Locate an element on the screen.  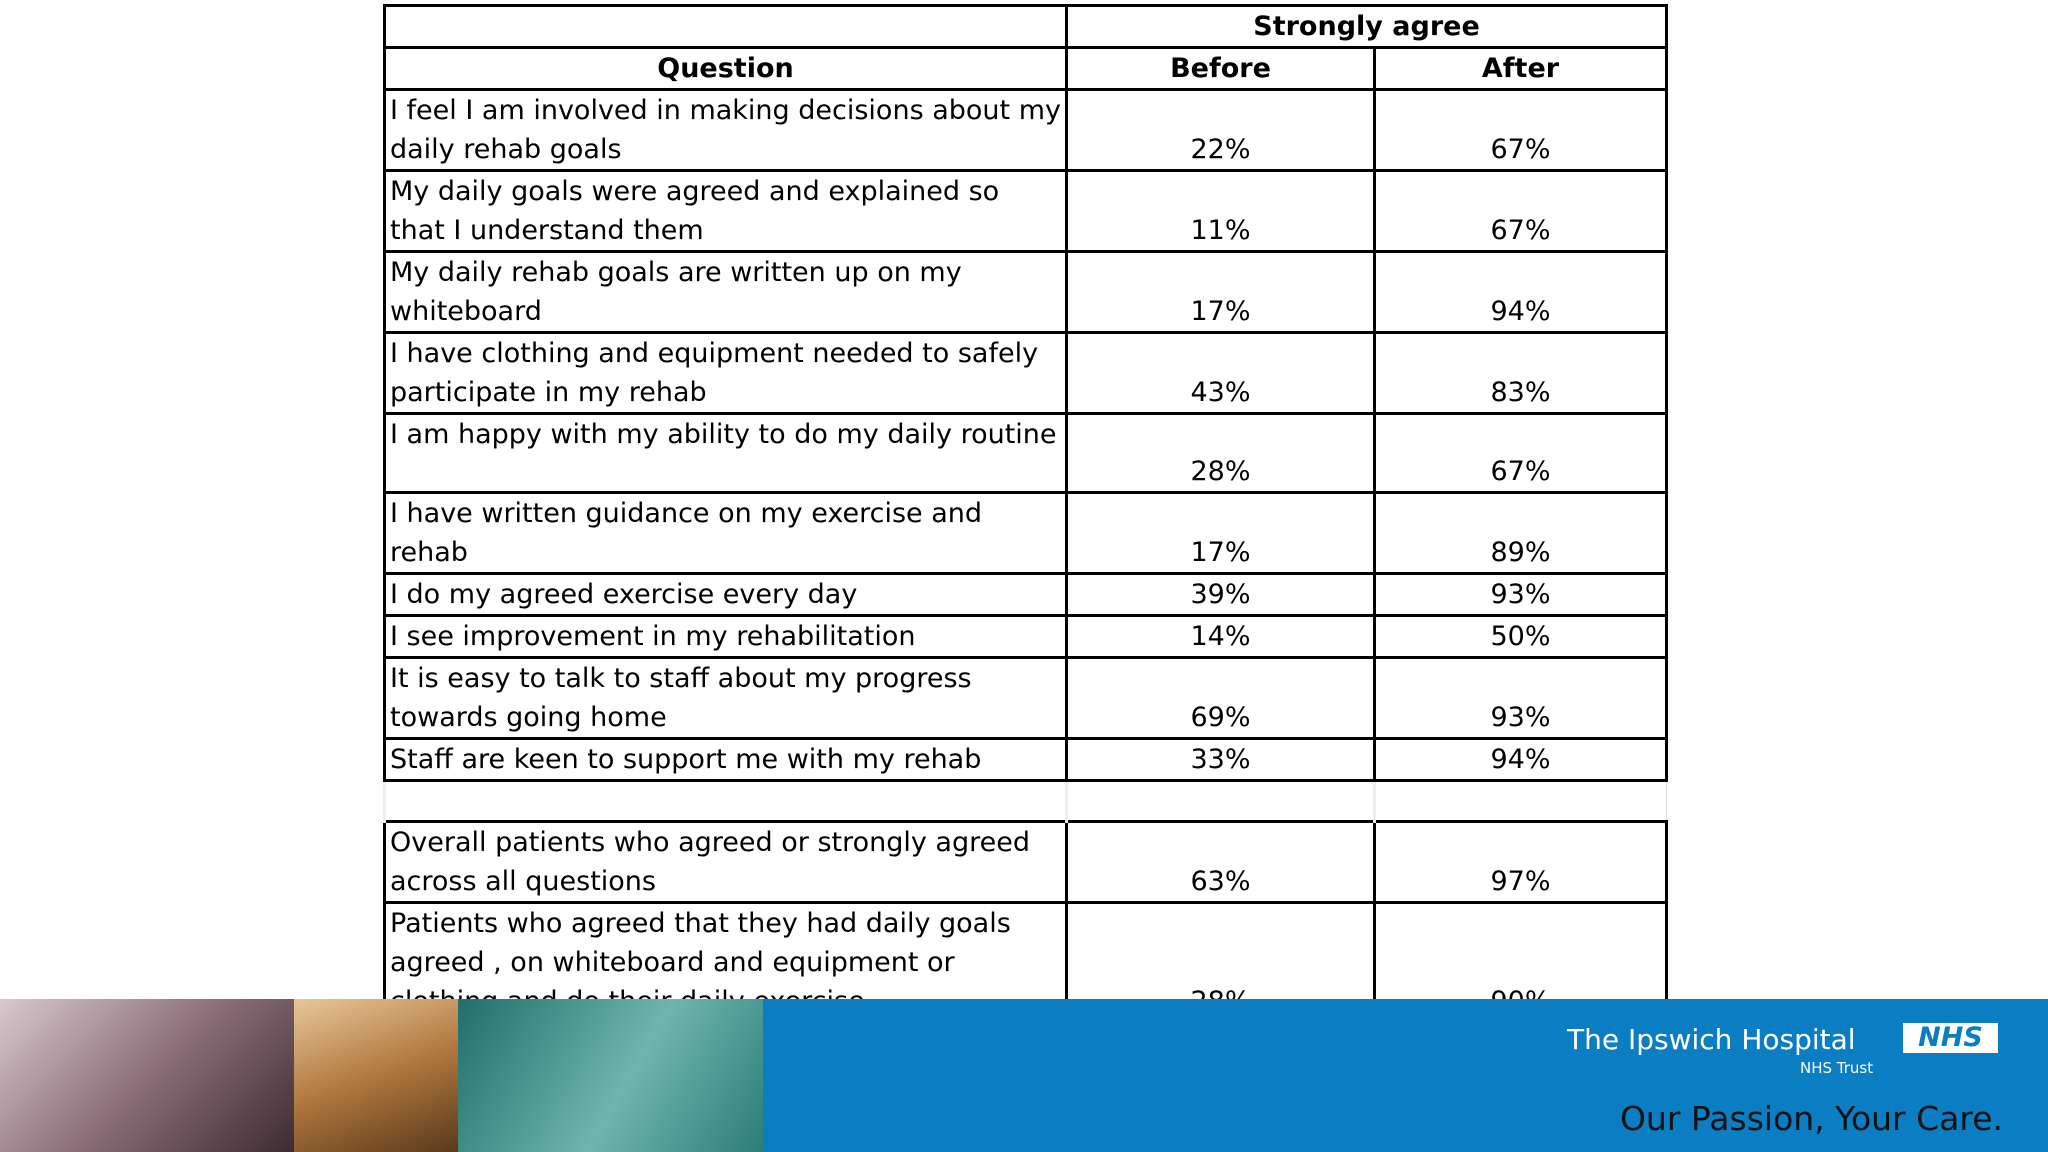
group-header: Strongly agree is located at coordinates (1366, 26).